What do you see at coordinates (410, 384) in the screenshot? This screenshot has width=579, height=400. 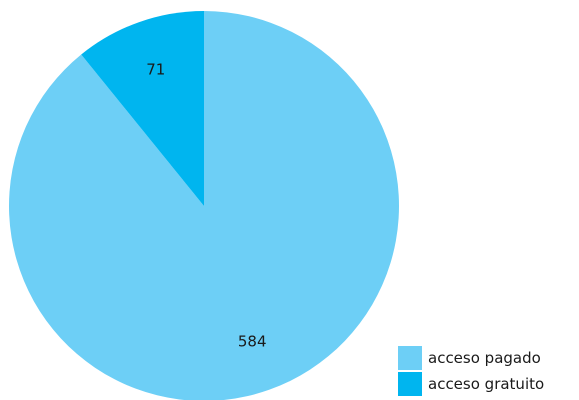 I see `legend-swatch-acceso-gratuito` at bounding box center [410, 384].